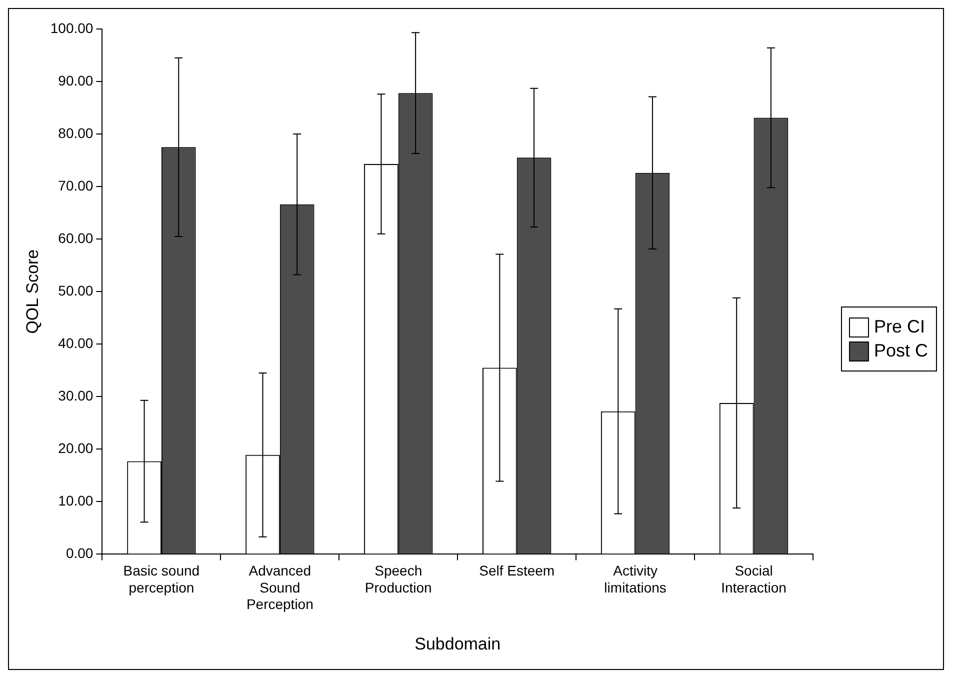 The width and height of the screenshot is (954, 680). Describe the element at coordinates (76, 80) in the screenshot. I see `y-tick-label: 90.00` at that location.